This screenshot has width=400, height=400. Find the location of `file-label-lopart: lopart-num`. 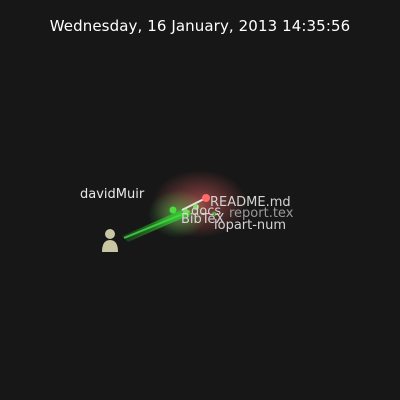

file-label-lopart: lopart-num is located at coordinates (250, 225).